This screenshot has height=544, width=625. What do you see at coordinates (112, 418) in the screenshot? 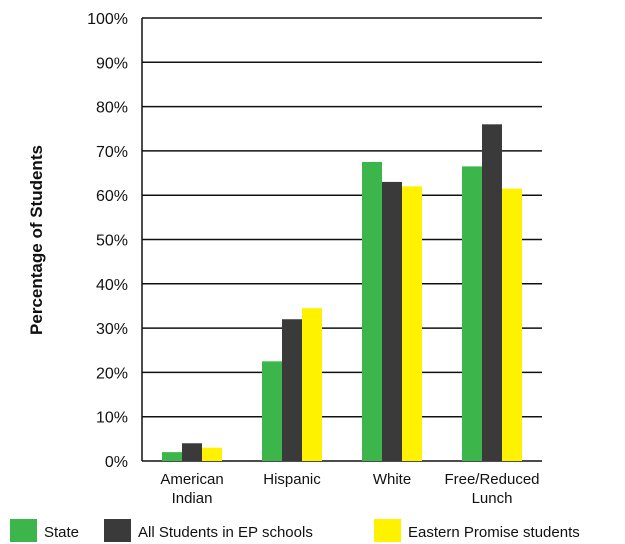
I see `y-tick-label: 10%` at bounding box center [112, 418].